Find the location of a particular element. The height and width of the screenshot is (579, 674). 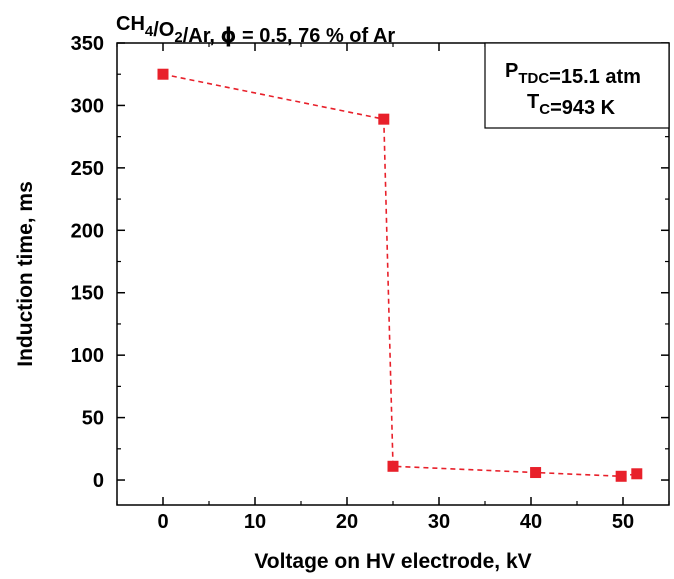

y-axis-label: Induction time, ms is located at coordinates (25, 274).